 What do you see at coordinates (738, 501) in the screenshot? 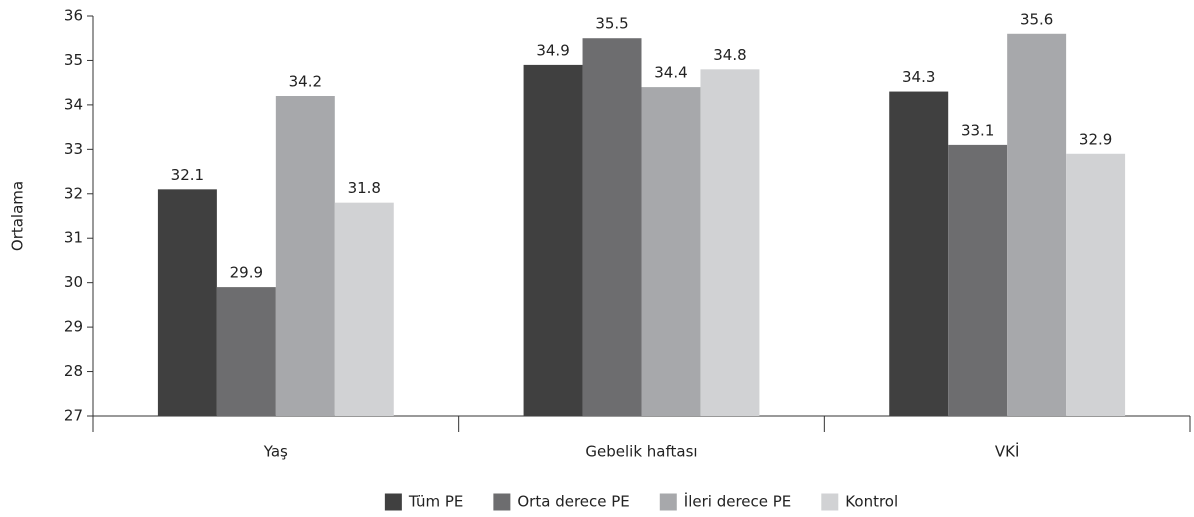
I see `legend-label: İleri derece PE` at bounding box center [738, 501].